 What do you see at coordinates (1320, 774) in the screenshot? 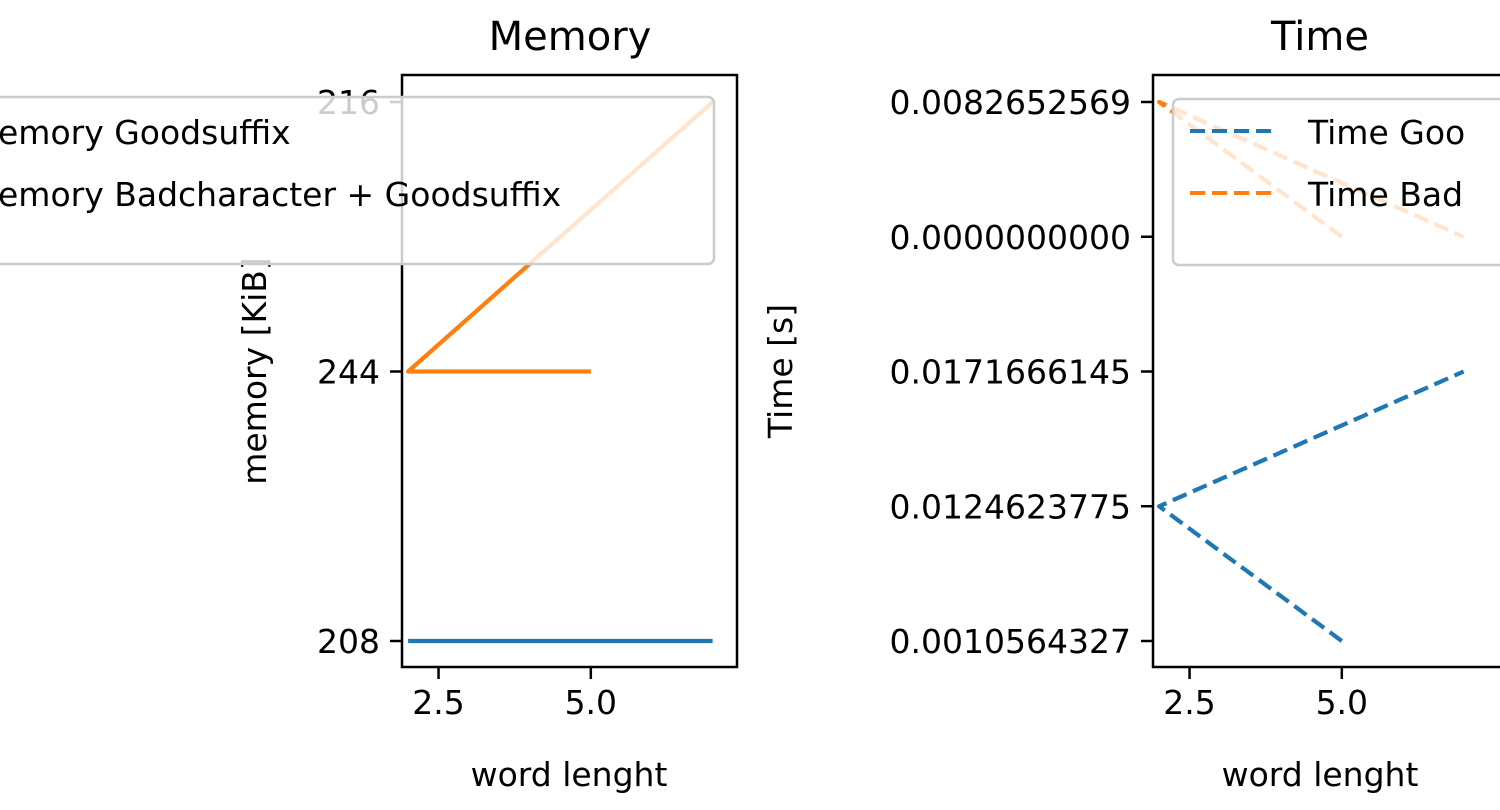
I see `time-x-axis-label: word lenght` at bounding box center [1320, 774].